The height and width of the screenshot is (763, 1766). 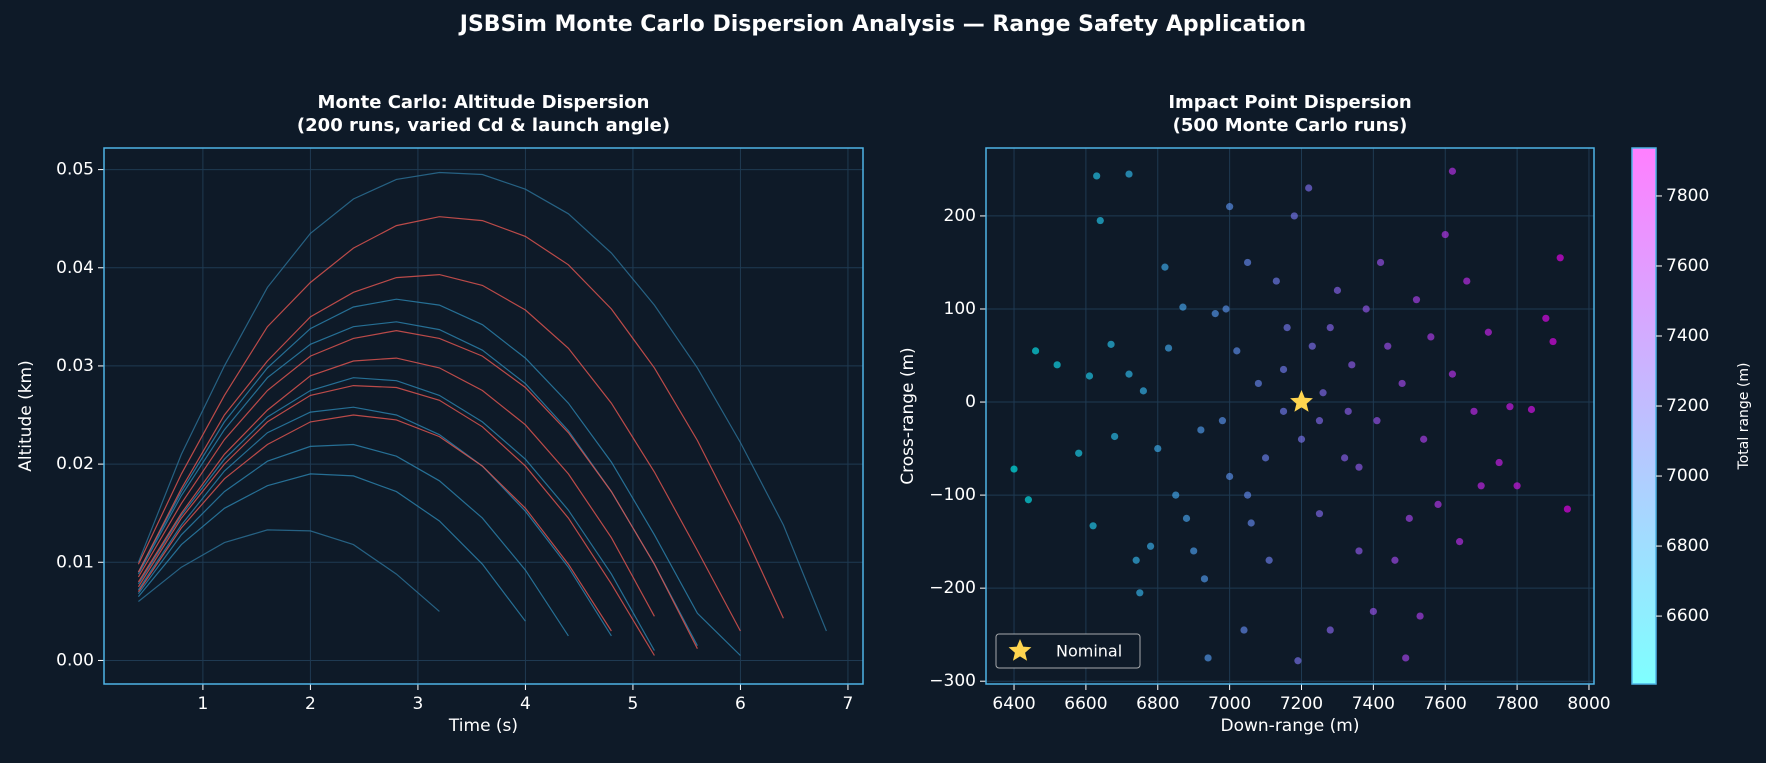 I want to click on y-tick-label: 0.03, so click(x=75, y=366).